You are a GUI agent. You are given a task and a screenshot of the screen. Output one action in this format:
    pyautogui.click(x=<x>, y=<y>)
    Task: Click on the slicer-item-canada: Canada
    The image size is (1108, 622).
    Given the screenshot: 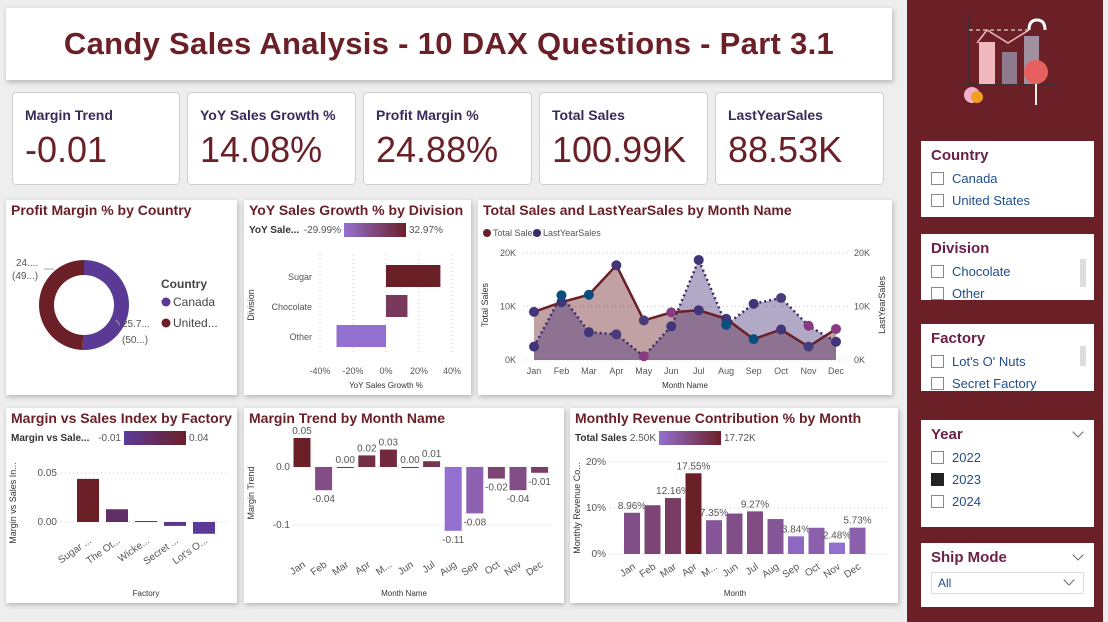 What is the action you would take?
    pyautogui.click(x=1007, y=178)
    